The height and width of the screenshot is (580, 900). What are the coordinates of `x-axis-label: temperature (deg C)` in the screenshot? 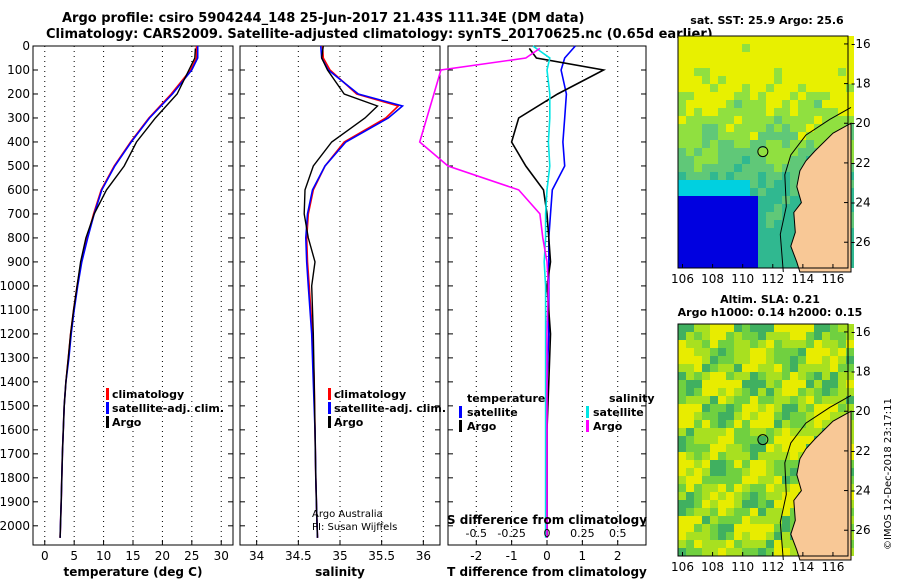 It's located at (133, 572).